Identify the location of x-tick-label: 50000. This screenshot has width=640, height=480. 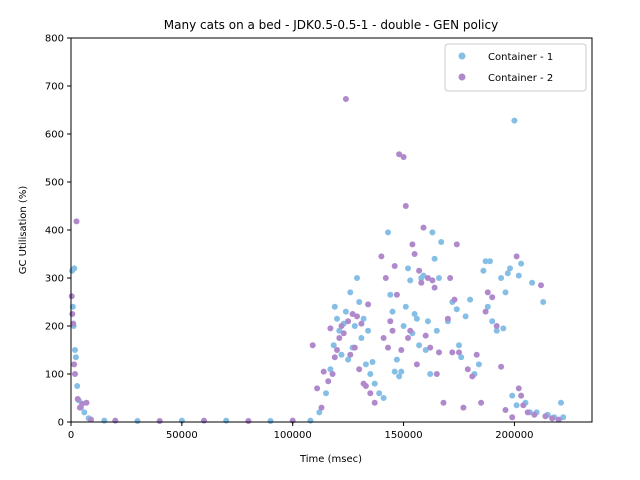
(182, 435).